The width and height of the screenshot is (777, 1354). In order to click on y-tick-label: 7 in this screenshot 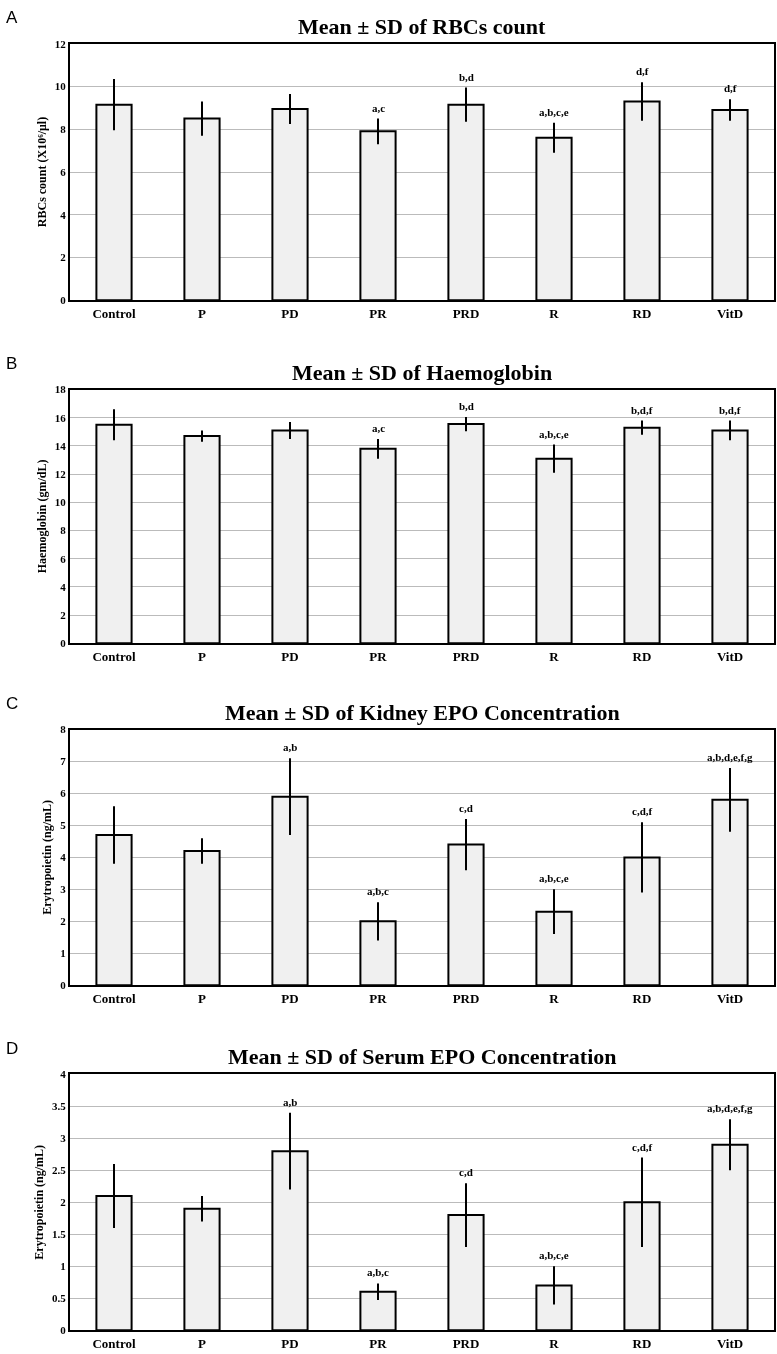, I will do `click(63, 761)`.